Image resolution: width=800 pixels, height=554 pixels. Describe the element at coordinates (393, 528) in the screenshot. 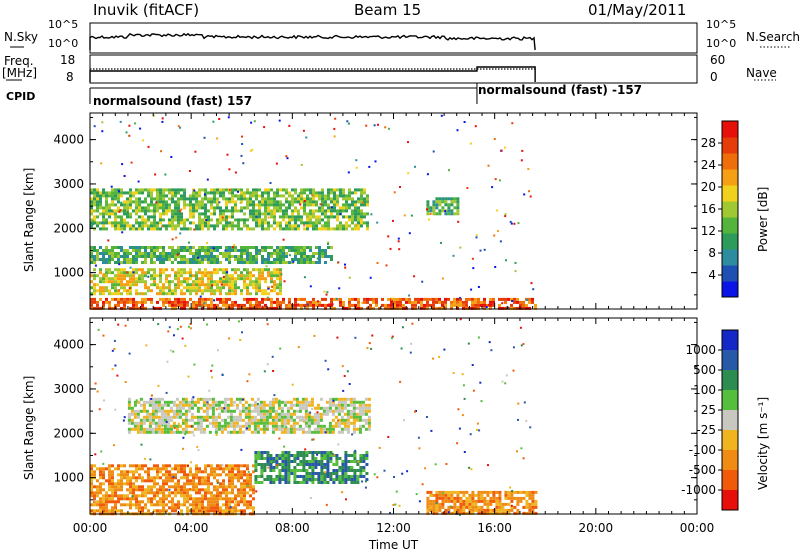

I see `xtick-3: 12:00` at that location.